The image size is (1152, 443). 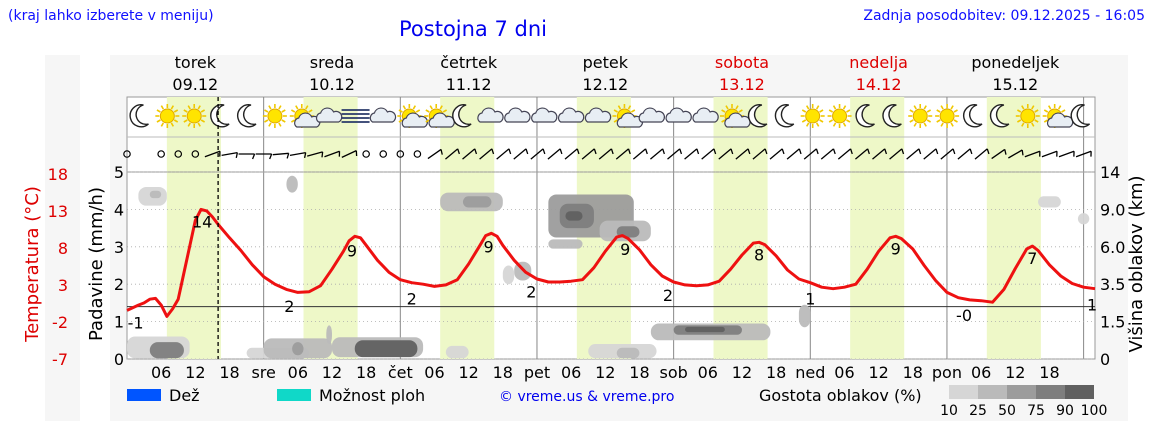 What do you see at coordinates (810, 372) in the screenshot?
I see `x-tick-label: ned` at bounding box center [810, 372].